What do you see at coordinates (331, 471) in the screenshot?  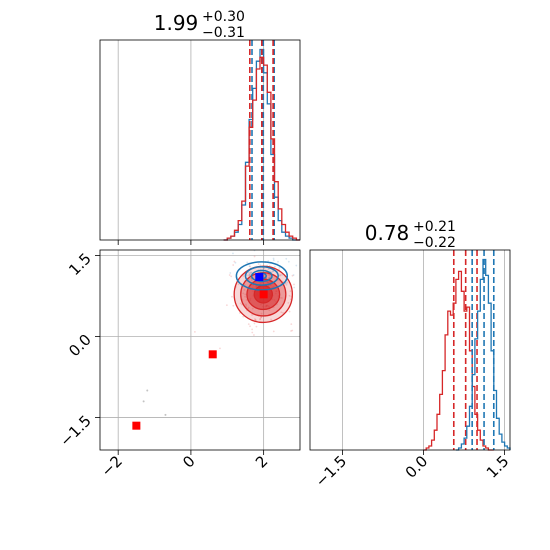 I see `marginal-2-xaxis-label-1: −1.5` at bounding box center [331, 471].